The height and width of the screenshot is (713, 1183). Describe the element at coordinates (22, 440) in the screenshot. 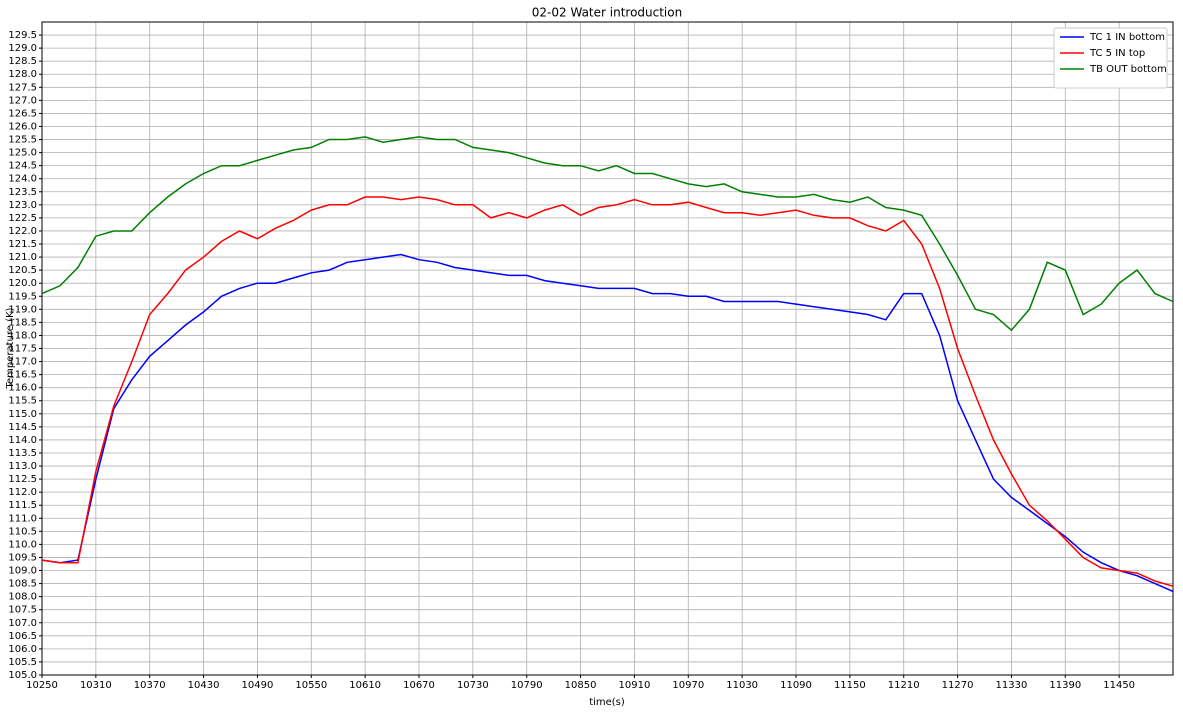

I see `y-tick-label: 114.0` at that location.